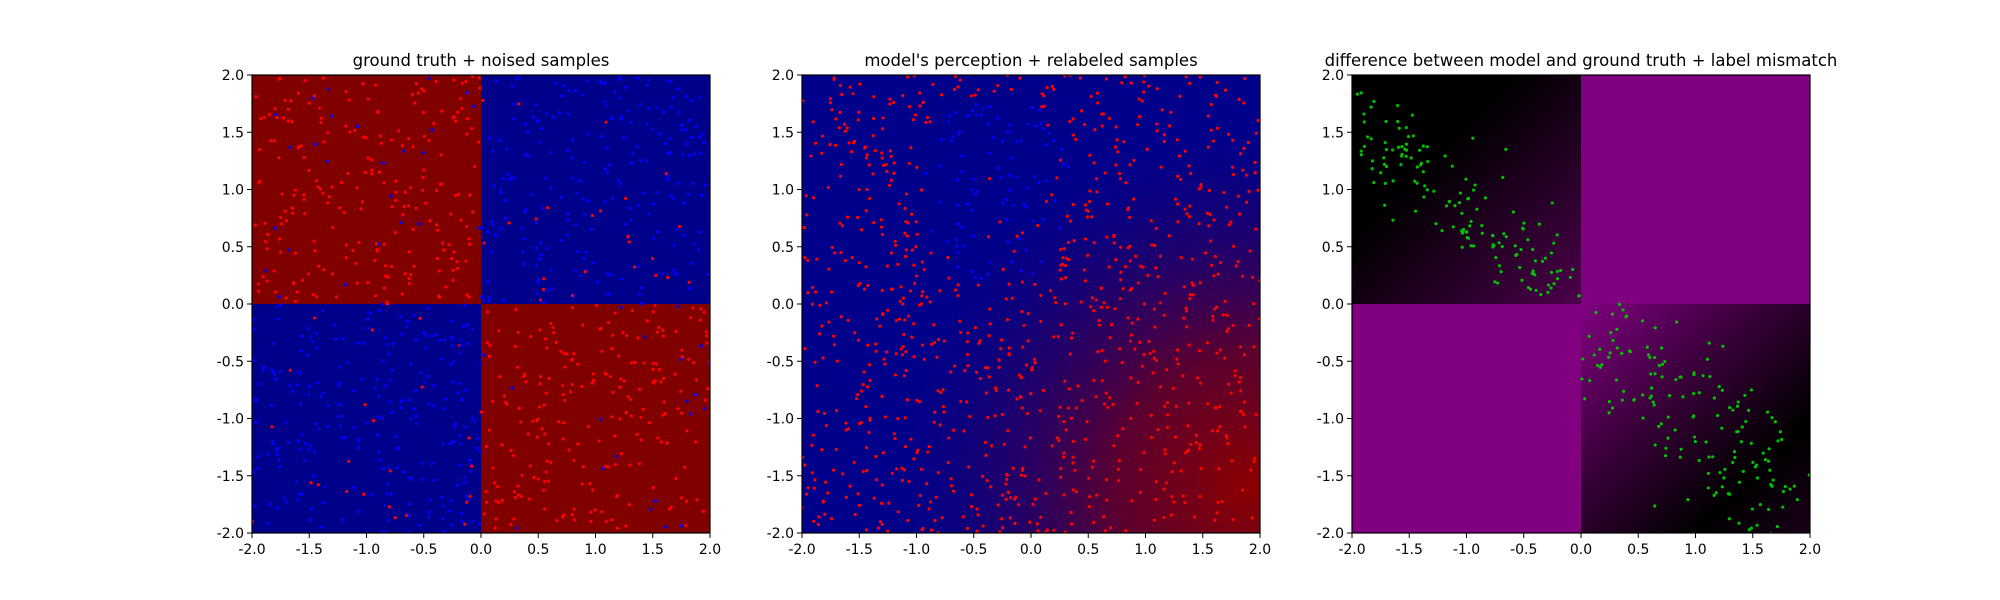 This screenshot has height=600, width=2000. What do you see at coordinates (783, 248) in the screenshot?
I see `y-tick-label: 0.5` at bounding box center [783, 248].